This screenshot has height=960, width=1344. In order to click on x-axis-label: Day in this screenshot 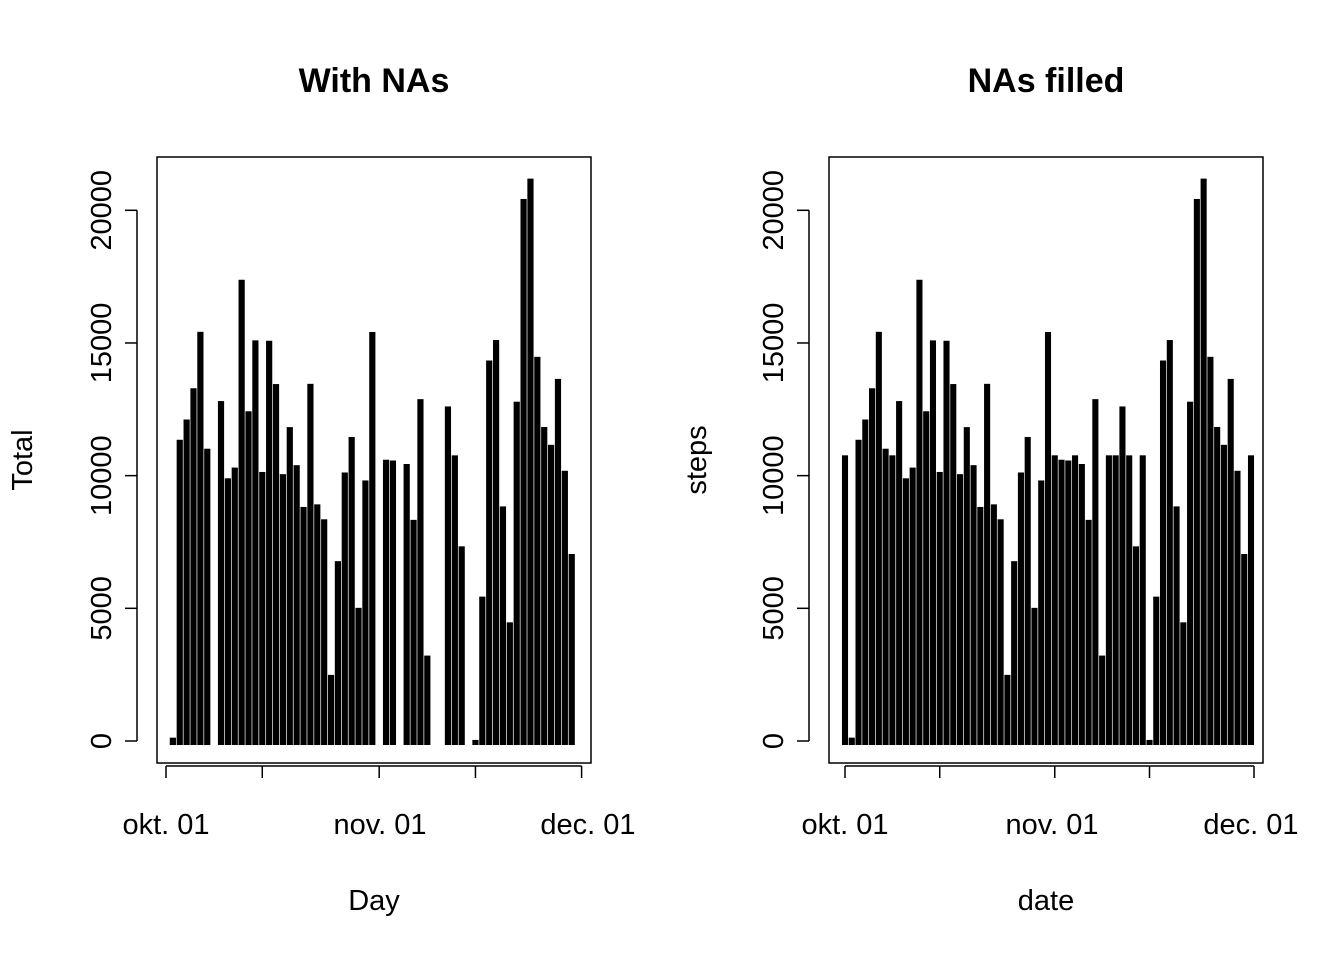, I will do `click(374, 901)`.